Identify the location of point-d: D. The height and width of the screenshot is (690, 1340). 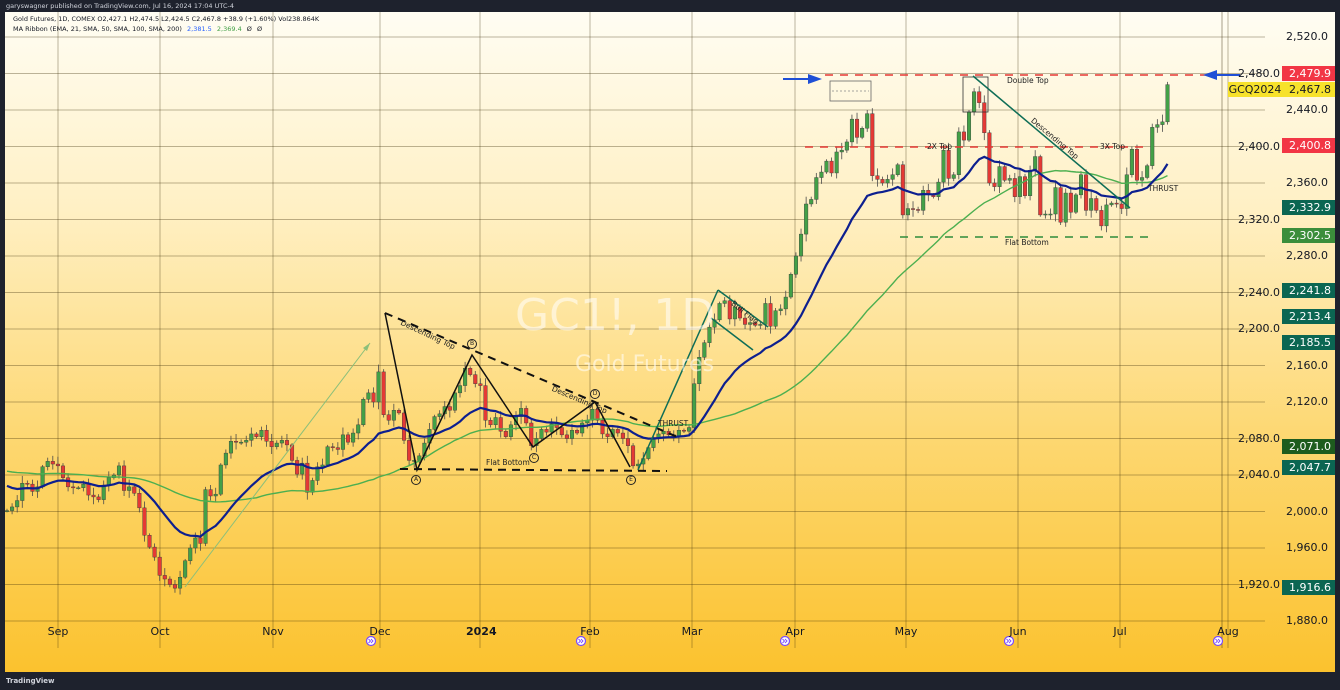
(595, 393).